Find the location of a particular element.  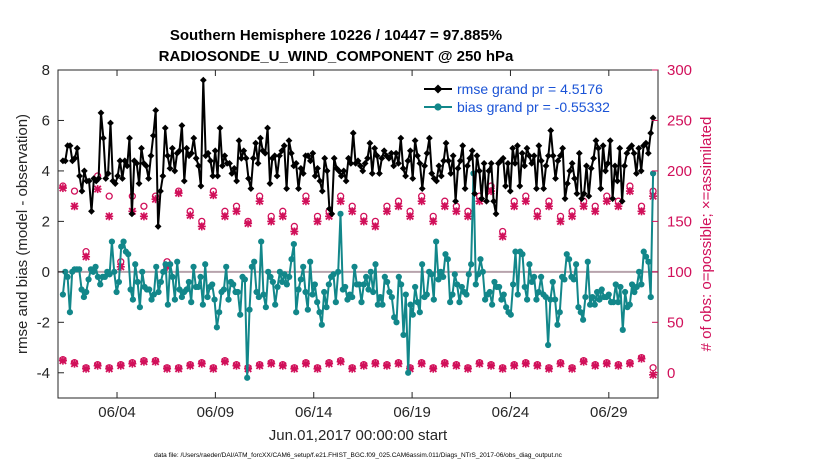

x-tick-label: 06/29 is located at coordinates (609, 412).